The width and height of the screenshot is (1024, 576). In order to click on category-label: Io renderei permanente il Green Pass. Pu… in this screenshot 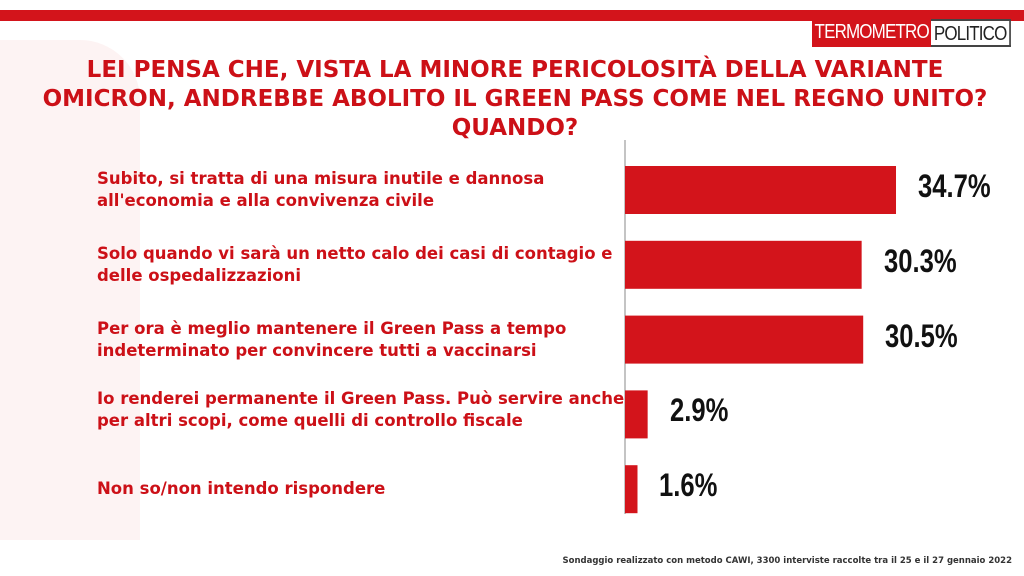, I will do `click(361, 410)`.